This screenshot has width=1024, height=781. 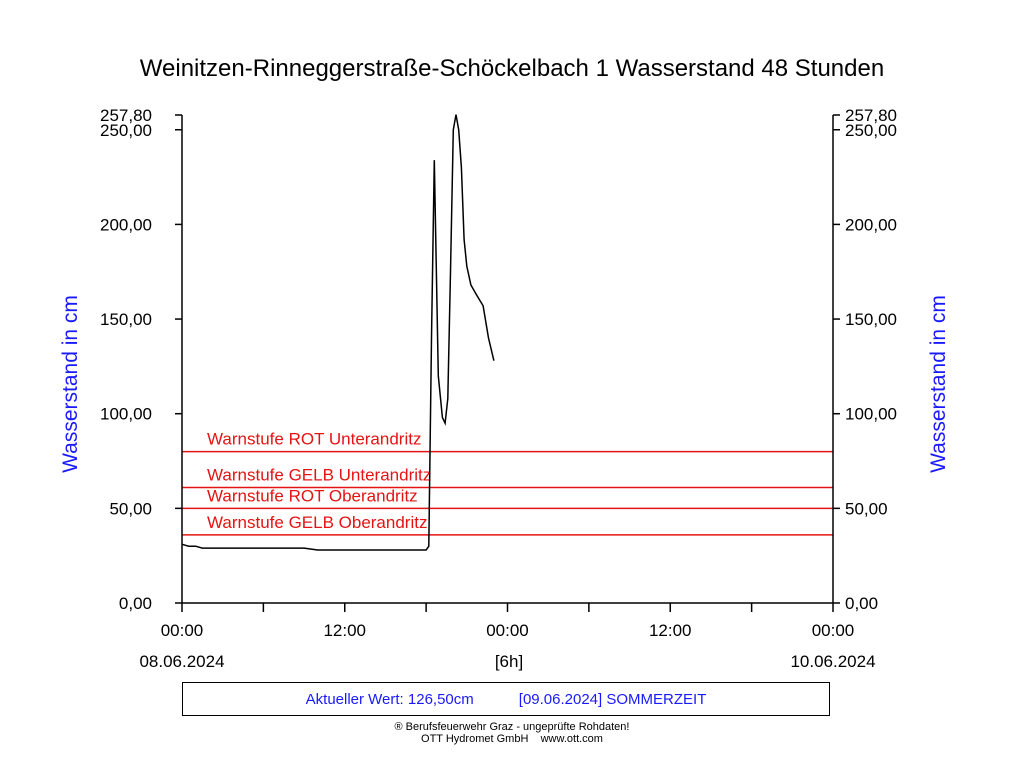 What do you see at coordinates (871, 319) in the screenshot?
I see `y-tick-label-right: 150,00` at bounding box center [871, 319].